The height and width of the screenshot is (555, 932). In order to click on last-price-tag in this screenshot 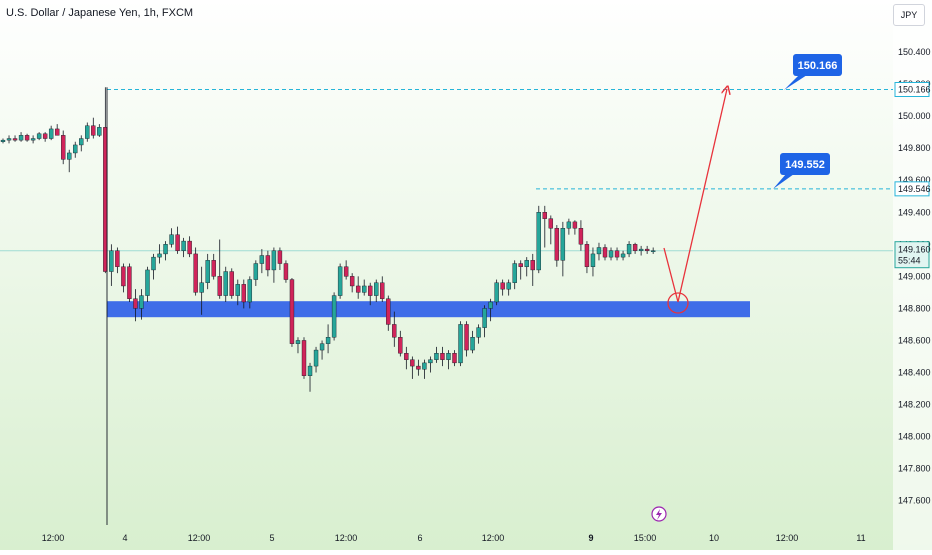, I will do `click(912, 255)`.